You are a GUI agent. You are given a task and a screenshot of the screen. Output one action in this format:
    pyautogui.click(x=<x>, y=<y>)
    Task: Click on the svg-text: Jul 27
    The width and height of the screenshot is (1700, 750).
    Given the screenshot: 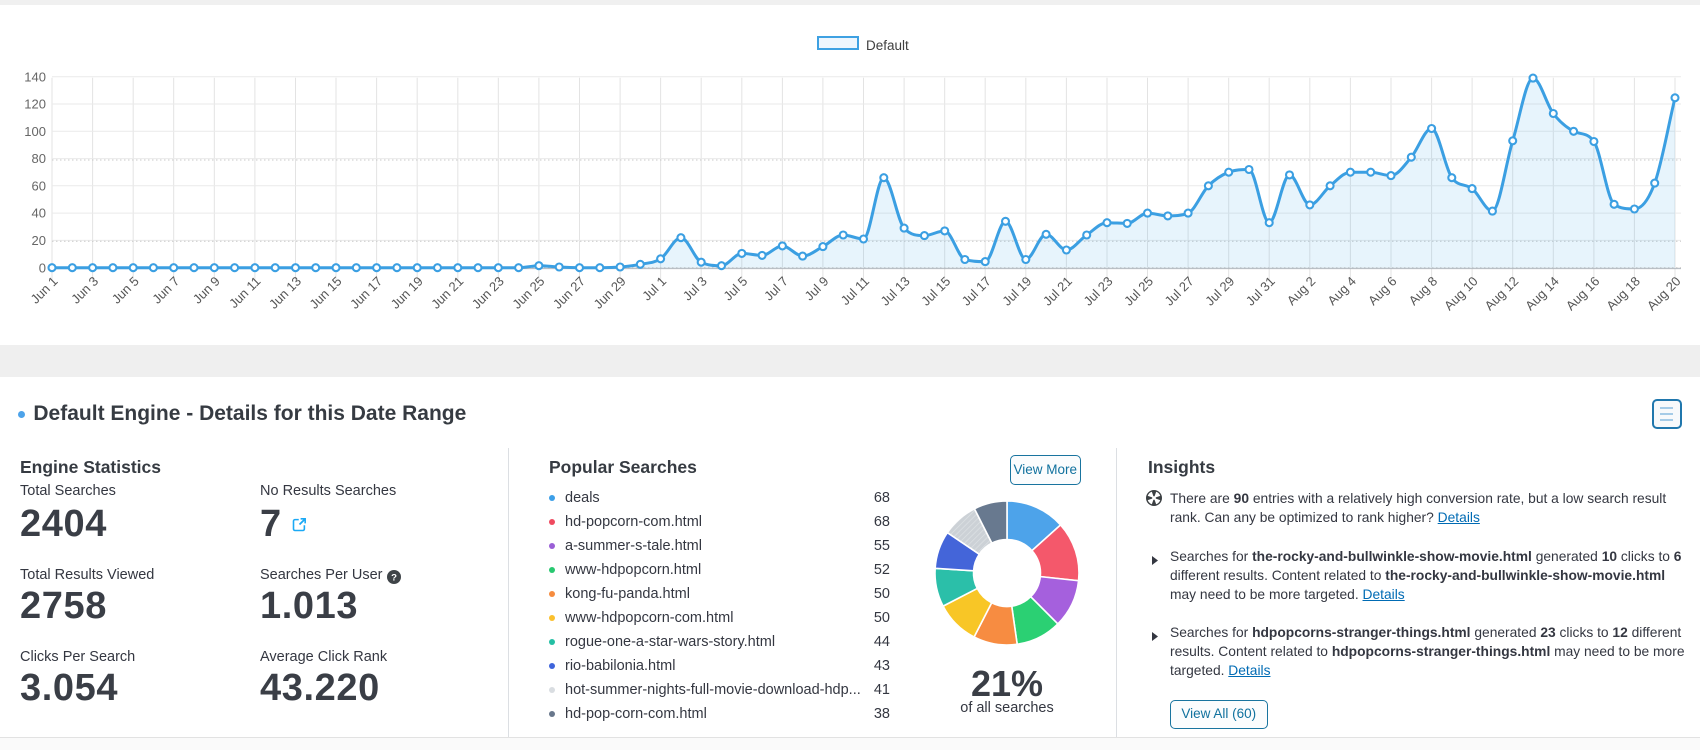 What is the action you would take?
    pyautogui.click(x=1179, y=291)
    